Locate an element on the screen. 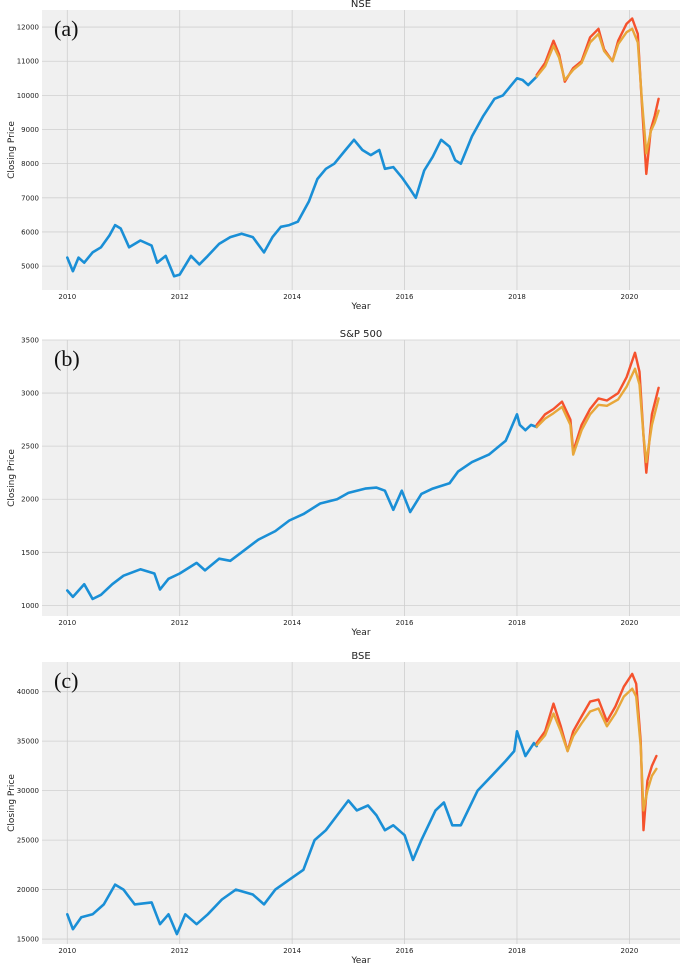 The height and width of the screenshot is (966, 685). y-tick-label: 10000 is located at coordinates (28, 96).